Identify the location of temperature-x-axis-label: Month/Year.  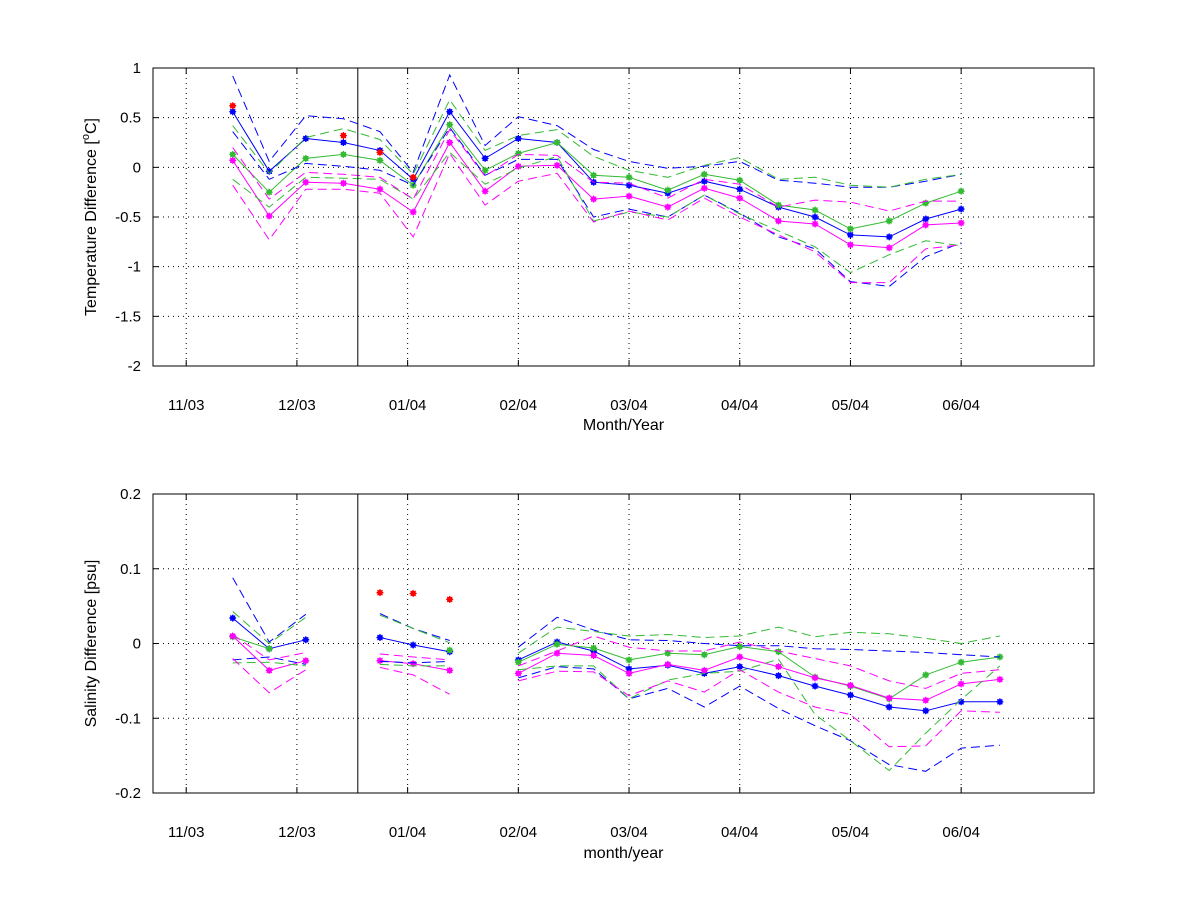
(624, 425).